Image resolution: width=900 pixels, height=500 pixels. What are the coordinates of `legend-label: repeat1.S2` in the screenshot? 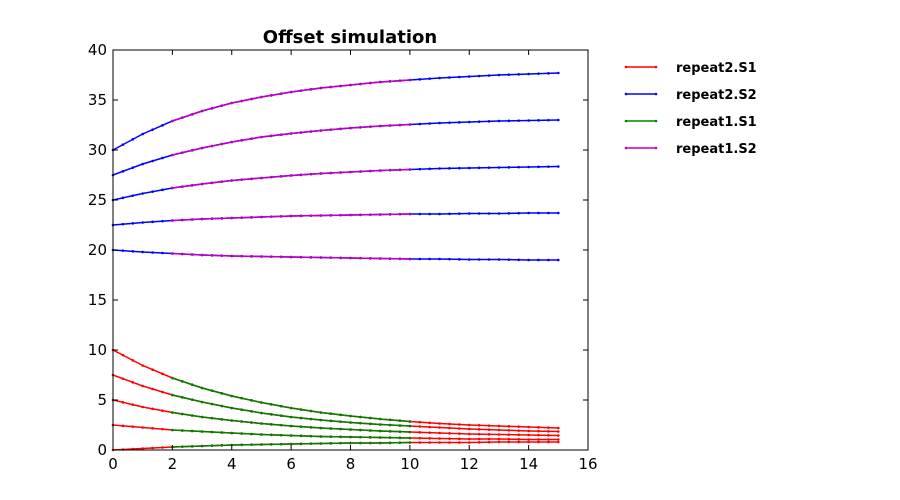 It's located at (716, 149).